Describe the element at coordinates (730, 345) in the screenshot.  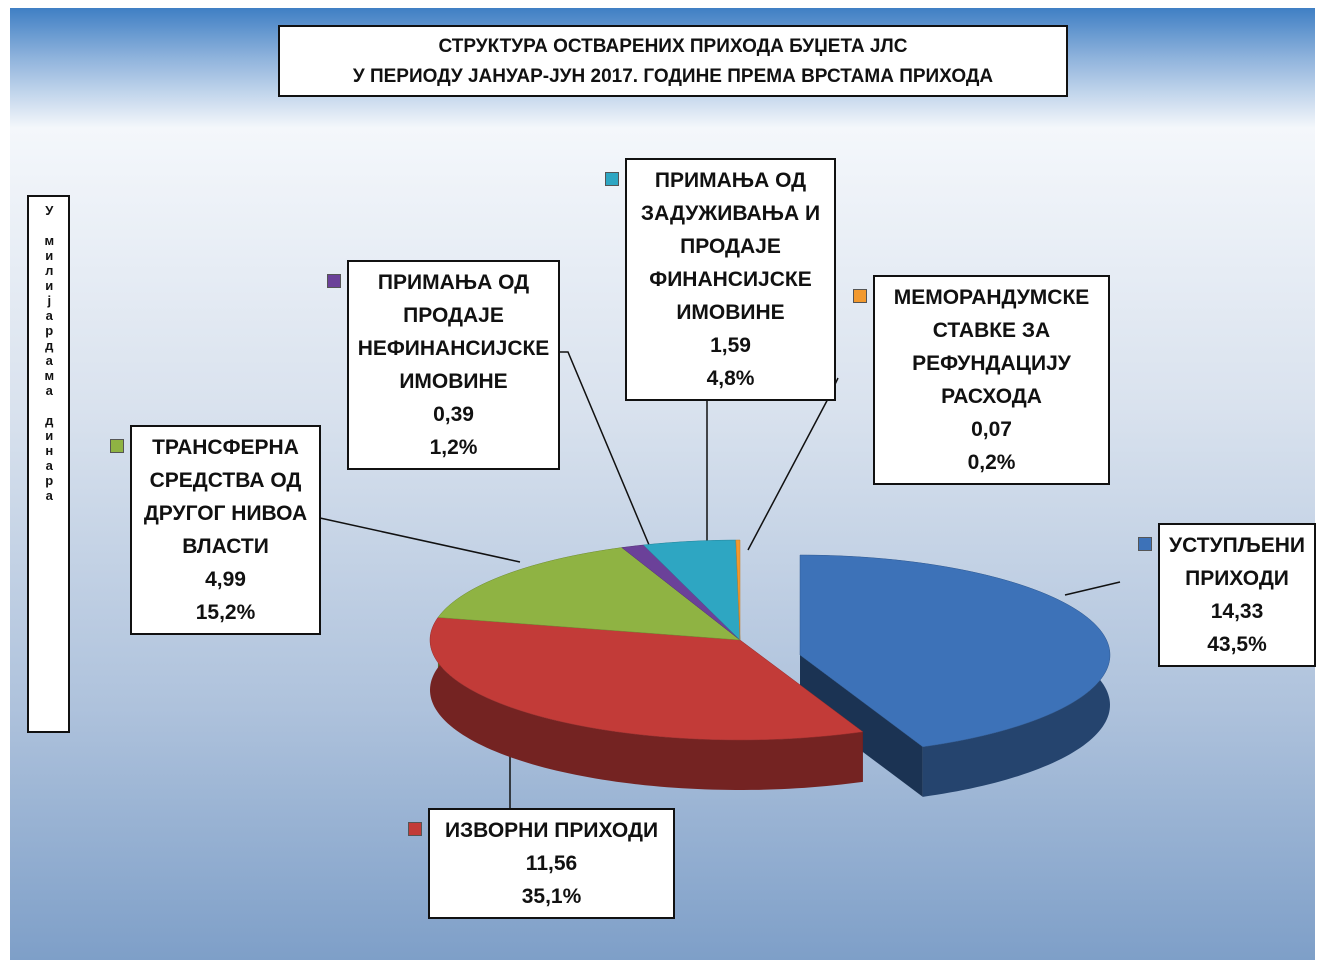
I see `value-label: 1,59` at that location.